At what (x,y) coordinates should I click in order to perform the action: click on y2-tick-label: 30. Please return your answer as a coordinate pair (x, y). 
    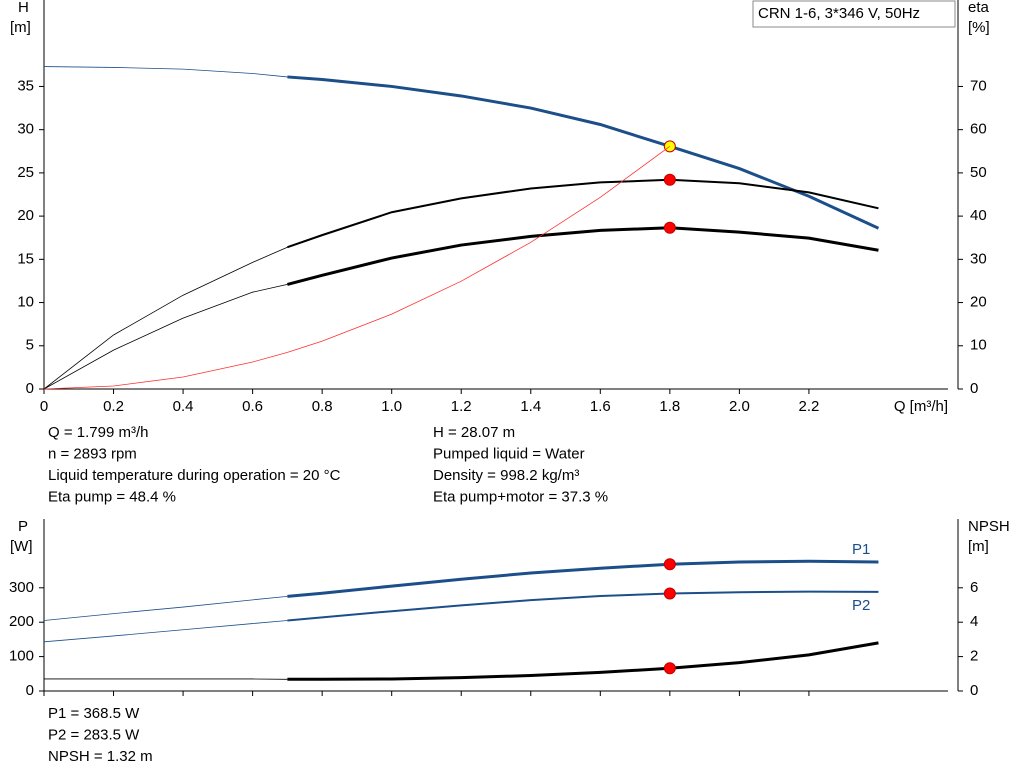
    Looking at the image, I should click on (978, 258).